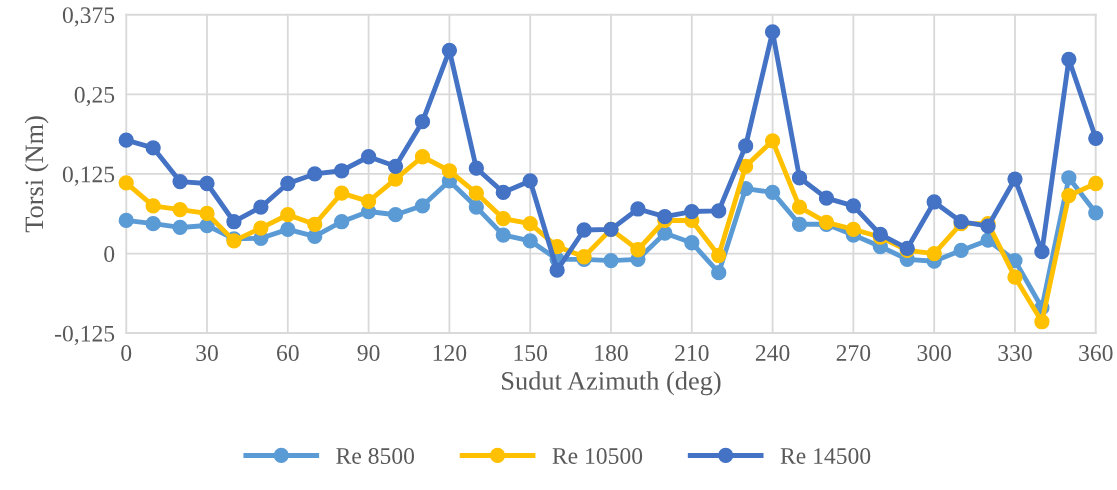  What do you see at coordinates (853, 352) in the screenshot?
I see `x-tick-label: 270` at bounding box center [853, 352].